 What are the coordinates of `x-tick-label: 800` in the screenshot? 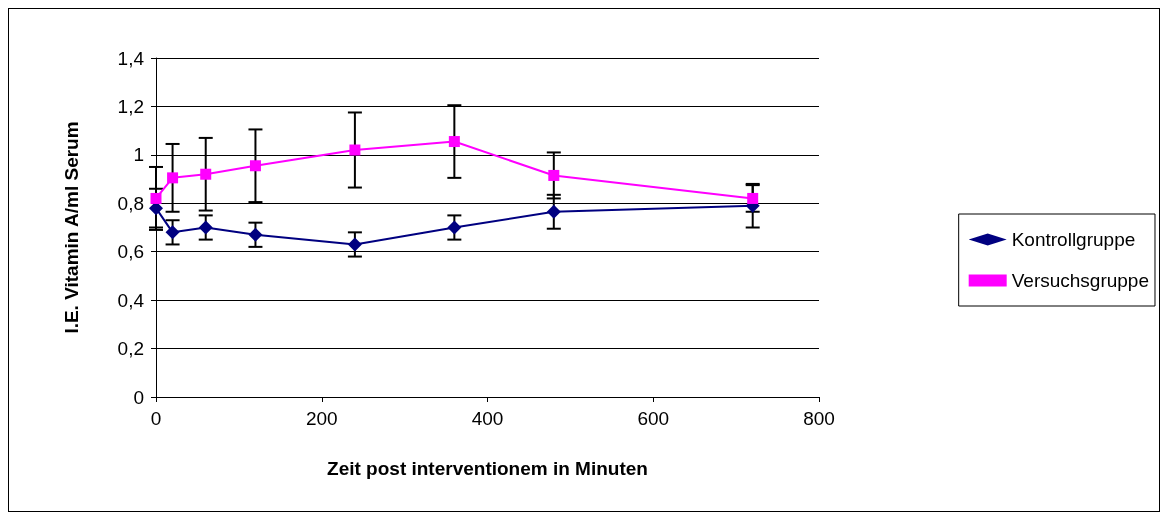 It's located at (819, 418).